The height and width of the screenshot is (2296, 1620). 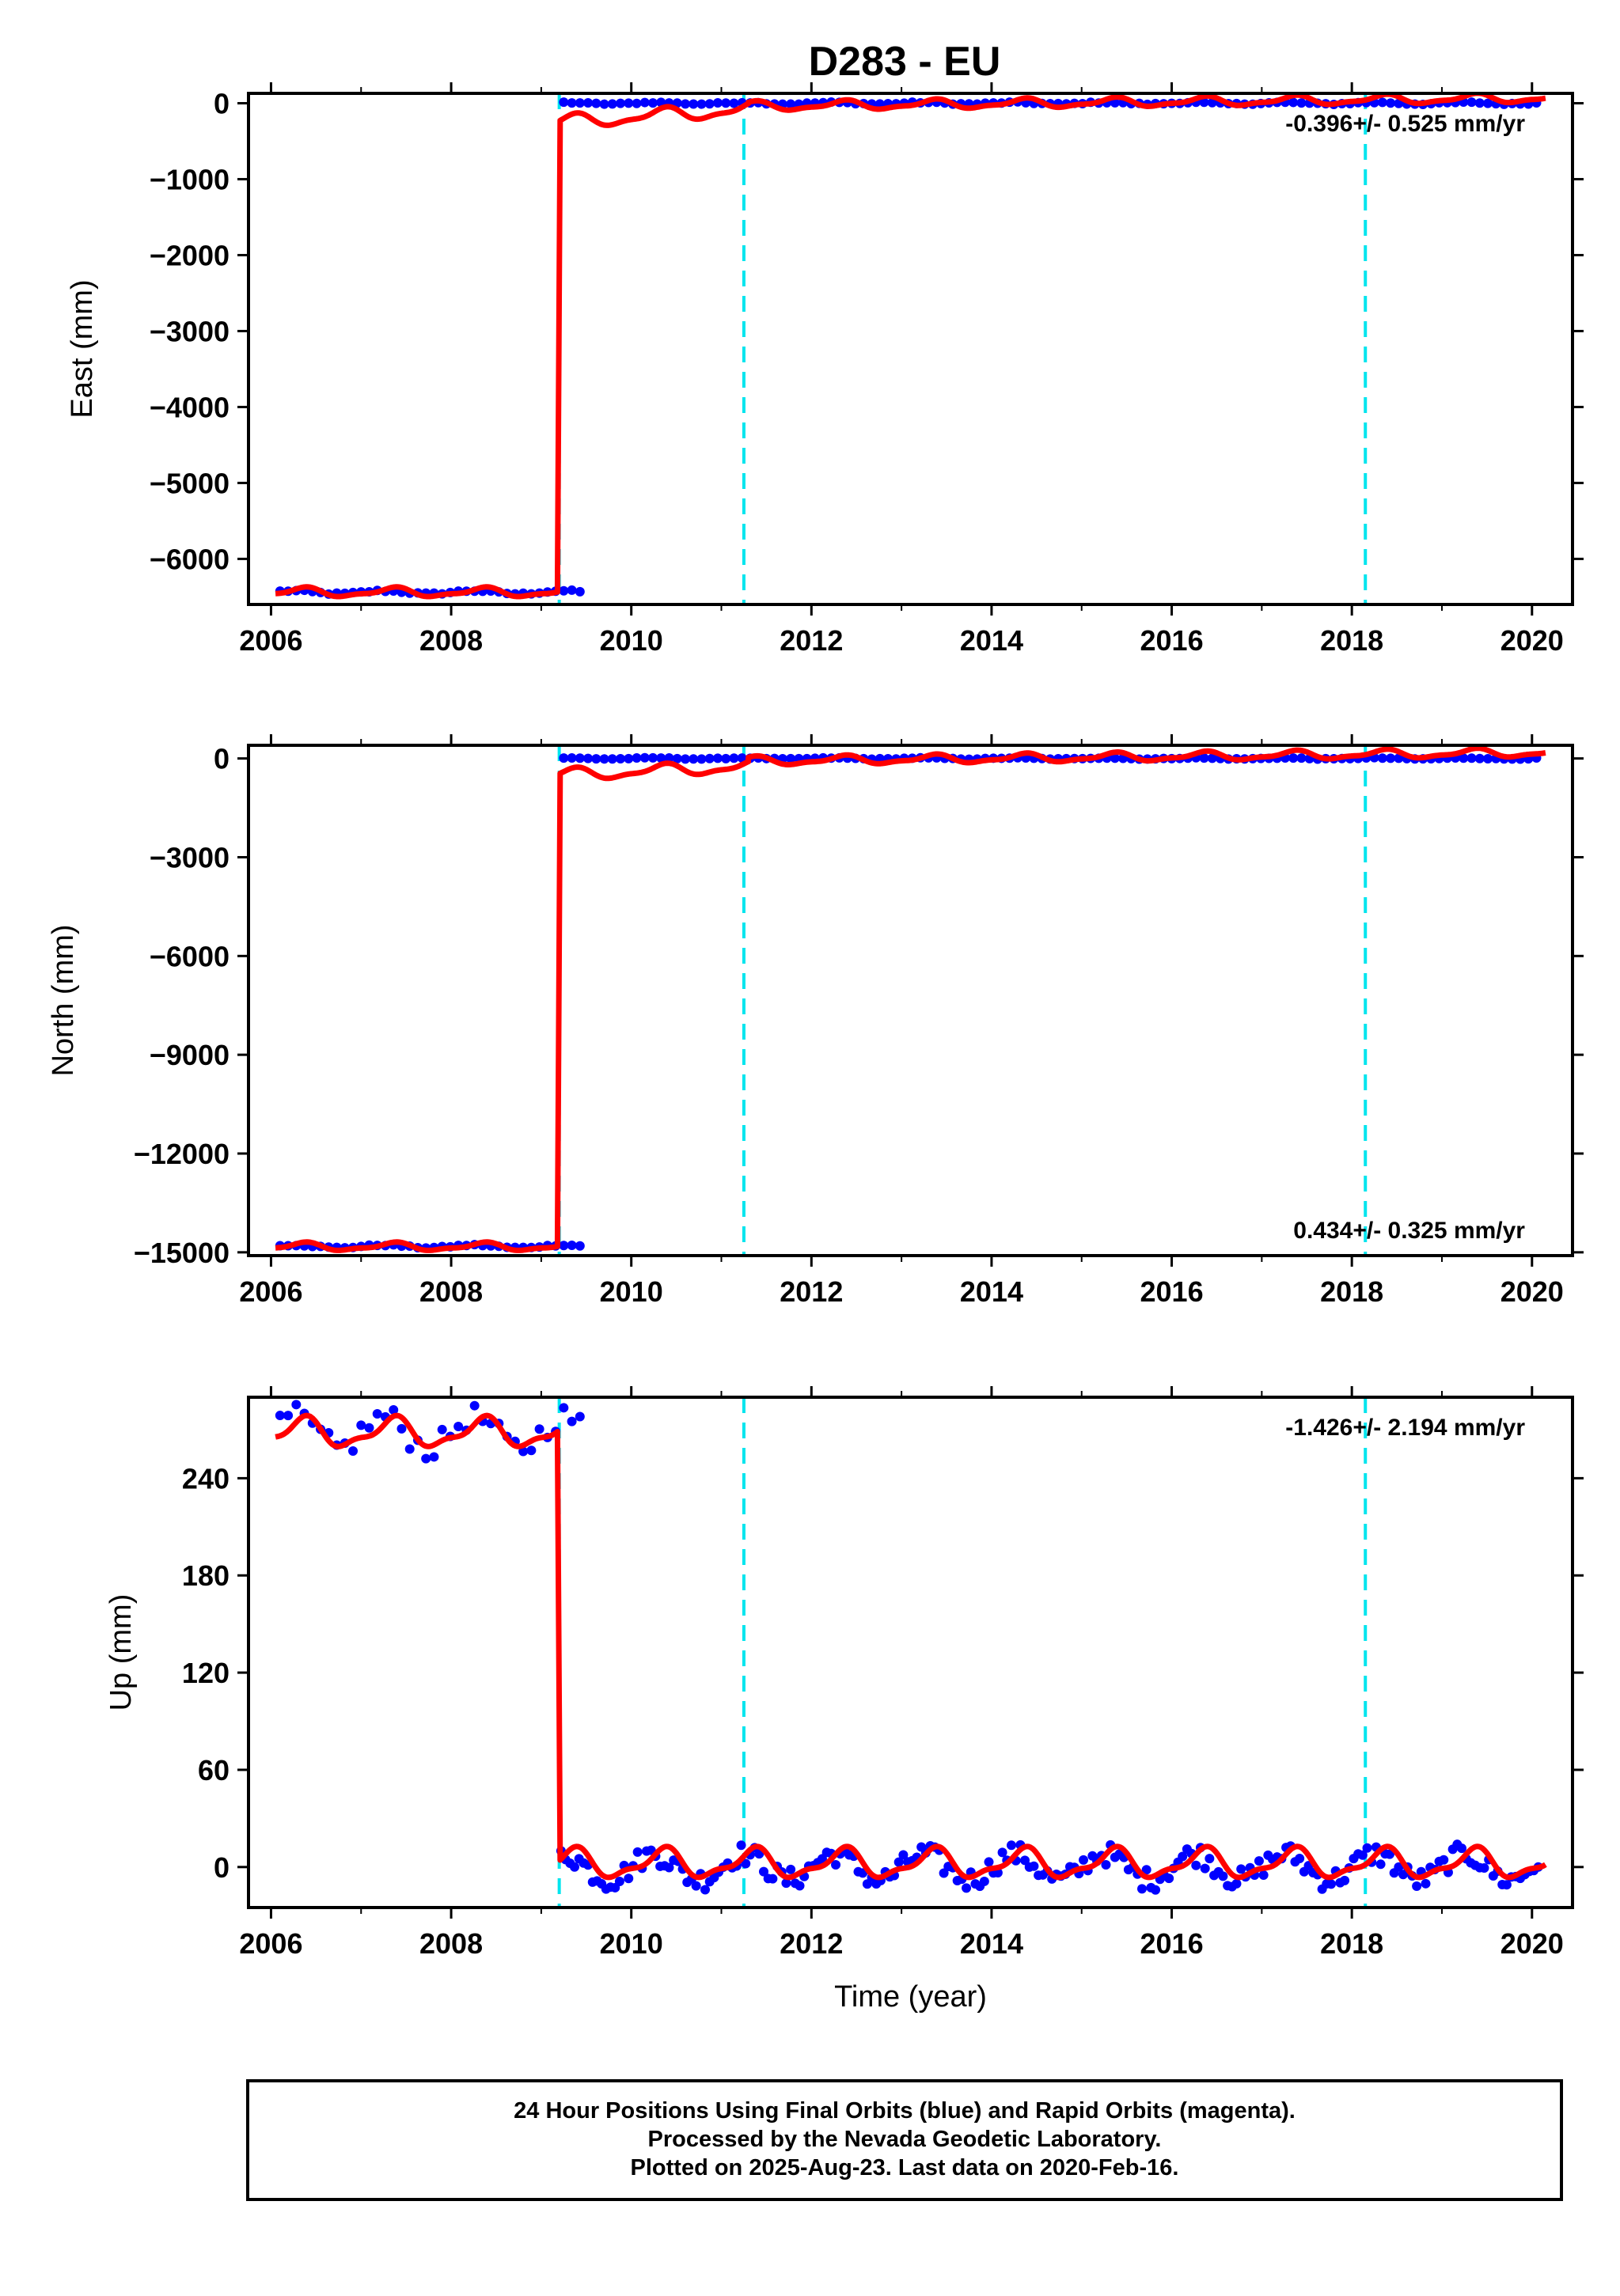 What do you see at coordinates (451, 1943) in the screenshot?
I see `up-x-tick-label: 2008` at bounding box center [451, 1943].